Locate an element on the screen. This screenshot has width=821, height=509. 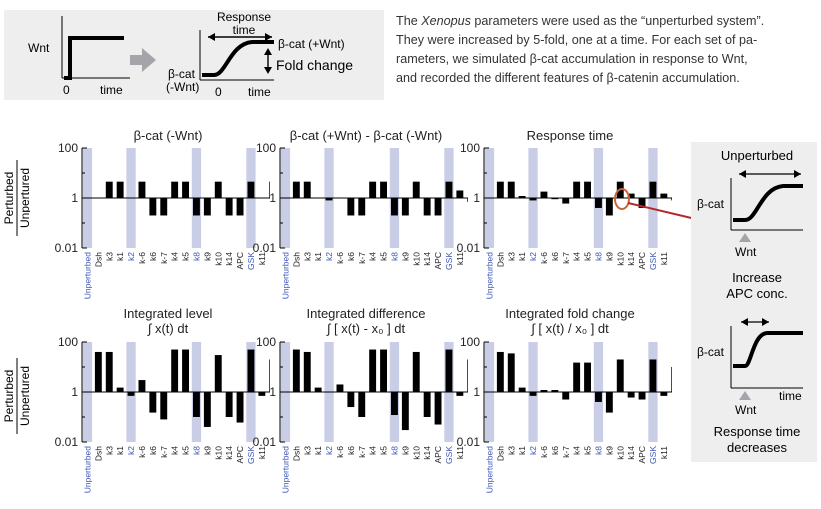
bcat-wnt-label: β-cat (+Wnt) is located at coordinates (311, 44).